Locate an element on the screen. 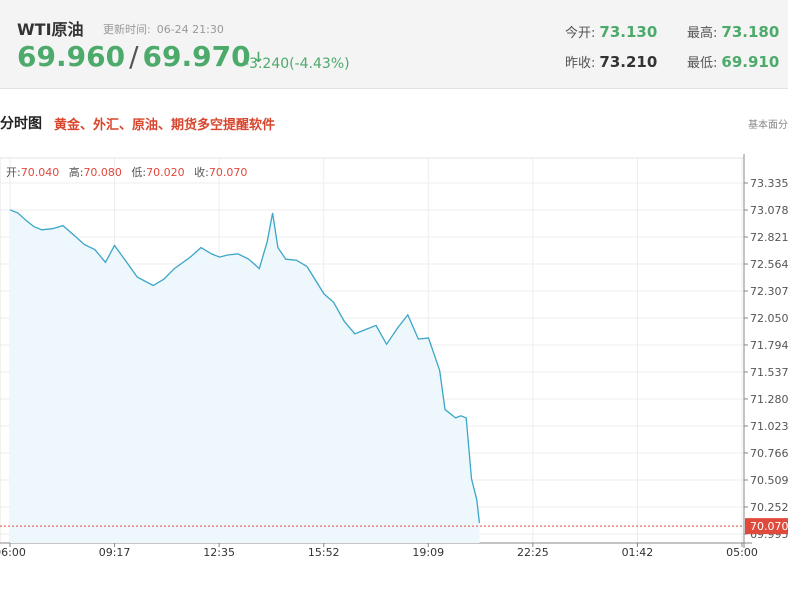 Image resolution: width=788 pixels, height=602 pixels. y-tick-label: 70.509 is located at coordinates (769, 480).